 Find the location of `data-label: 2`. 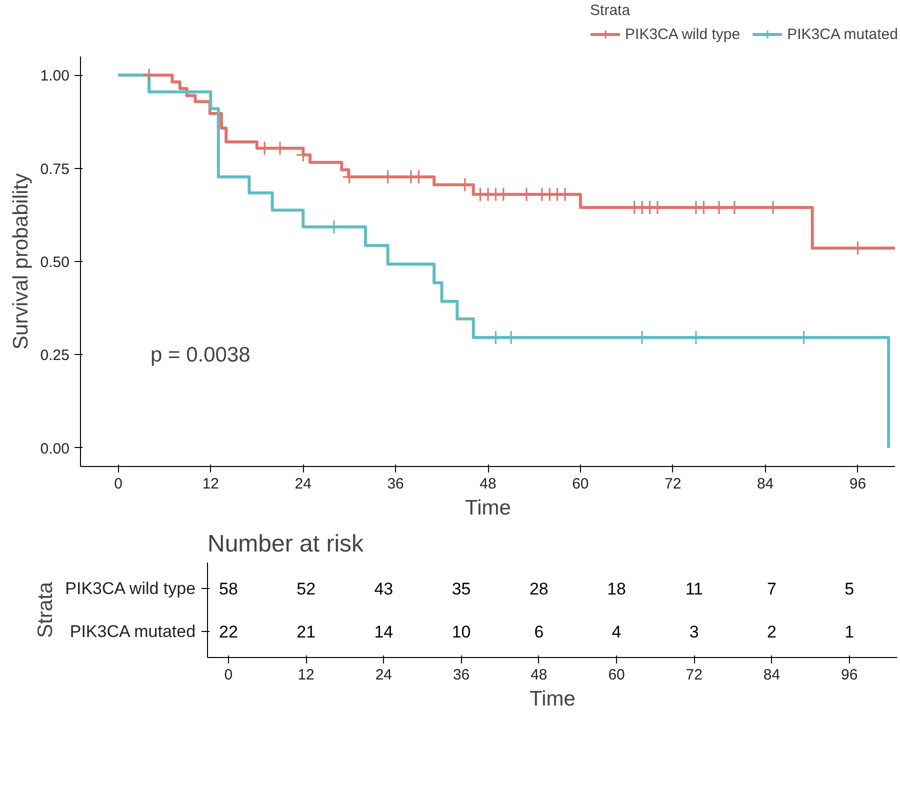

data-label: 2 is located at coordinates (772, 632).